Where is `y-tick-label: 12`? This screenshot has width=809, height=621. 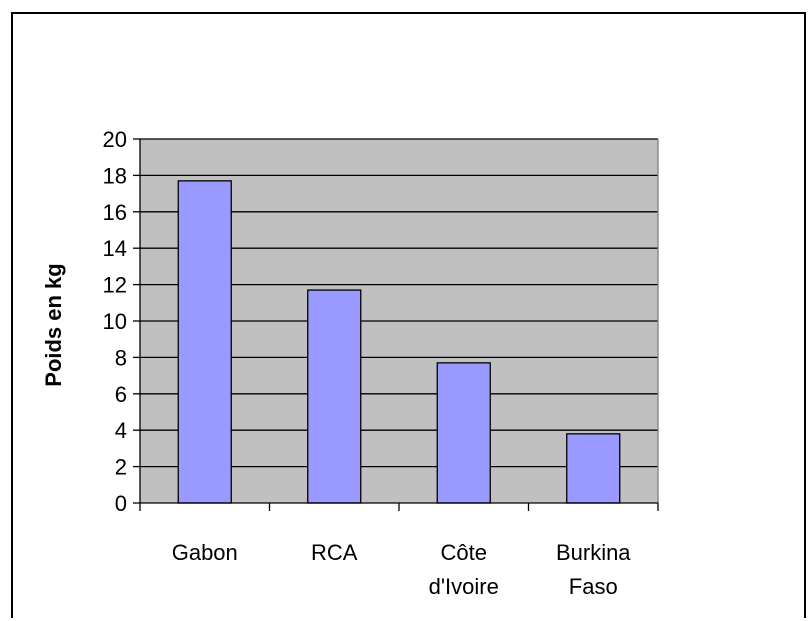 y-tick-label: 12 is located at coordinates (115, 285).